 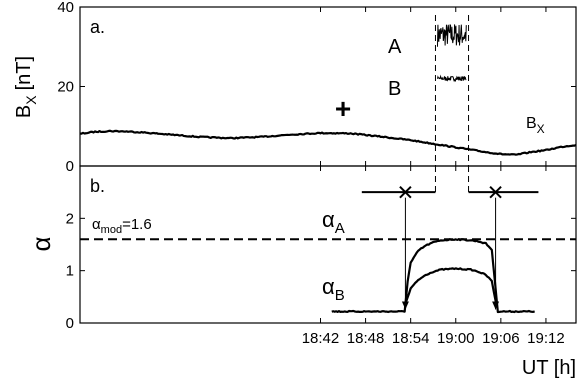 I want to click on alpha-b-label: αB, so click(x=333, y=289).